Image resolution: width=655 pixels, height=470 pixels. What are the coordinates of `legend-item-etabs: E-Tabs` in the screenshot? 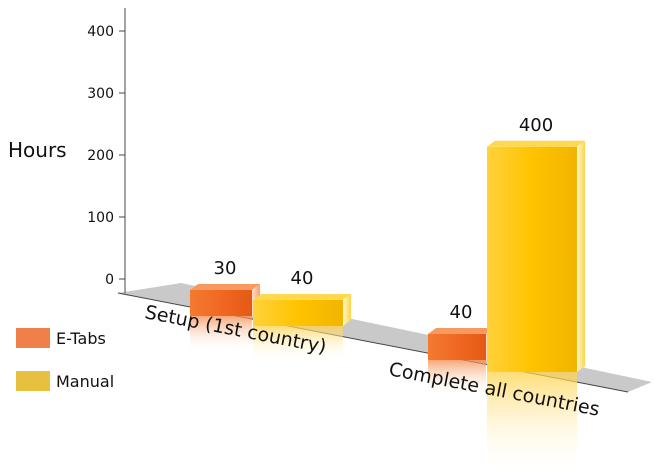 It's located at (61, 338).